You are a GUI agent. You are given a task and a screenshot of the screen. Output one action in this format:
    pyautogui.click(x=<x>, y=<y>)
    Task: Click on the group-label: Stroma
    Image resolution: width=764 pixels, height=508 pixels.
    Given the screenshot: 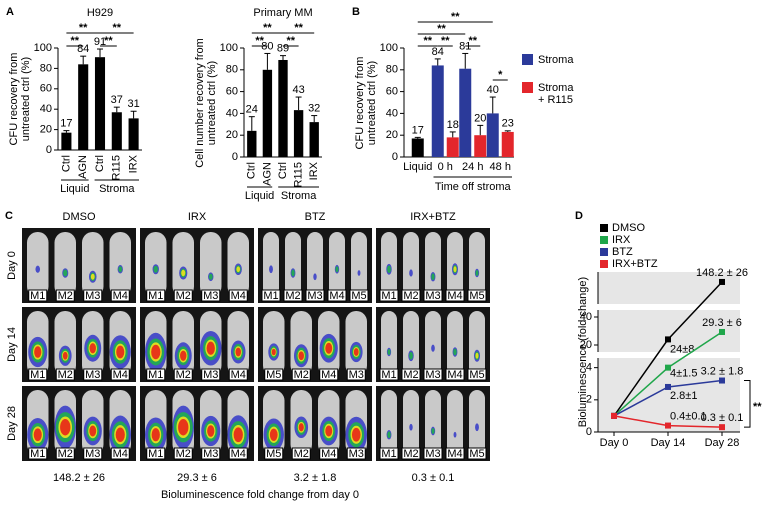 What is the action you would take?
    pyautogui.click(x=299, y=196)
    